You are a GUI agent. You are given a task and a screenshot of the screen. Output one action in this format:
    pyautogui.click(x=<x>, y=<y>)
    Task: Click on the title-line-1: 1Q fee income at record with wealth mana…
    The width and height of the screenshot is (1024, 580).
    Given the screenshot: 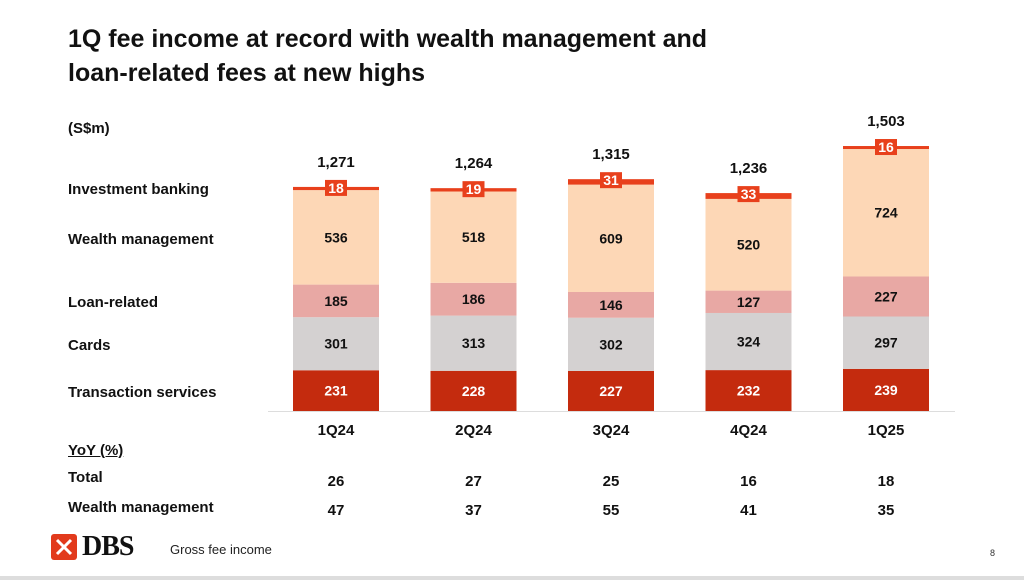 What is the action you would take?
    pyautogui.click(x=388, y=39)
    